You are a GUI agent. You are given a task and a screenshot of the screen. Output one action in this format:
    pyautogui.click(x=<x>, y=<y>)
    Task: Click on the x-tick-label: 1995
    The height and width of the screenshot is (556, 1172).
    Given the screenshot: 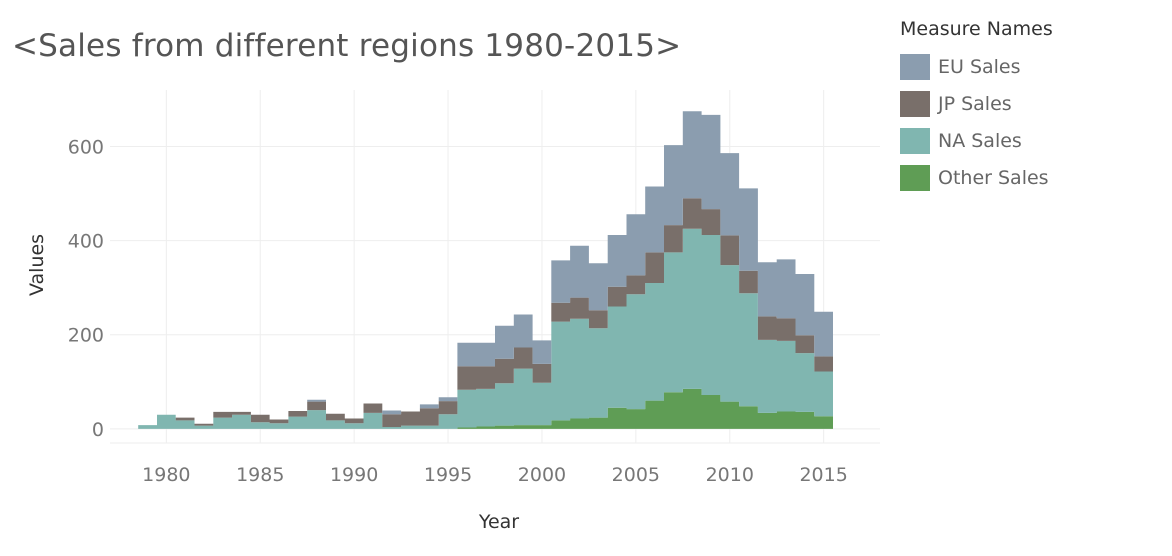 What is the action you would take?
    pyautogui.click(x=448, y=475)
    